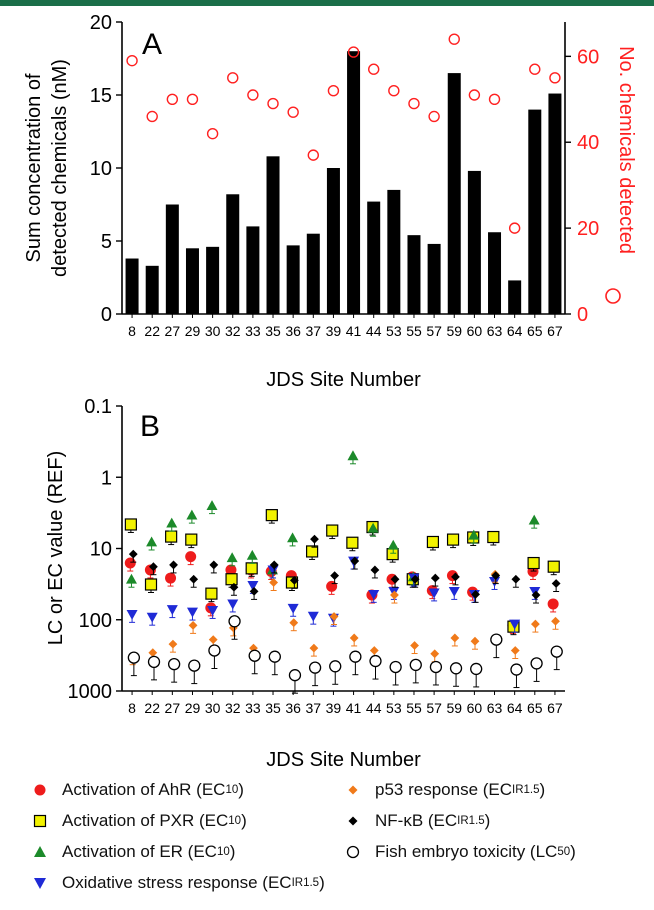 This screenshot has height=910, width=654. What do you see at coordinates (454, 331) in the screenshot?
I see `panel-a-xtick-label: 59` at bounding box center [454, 331].